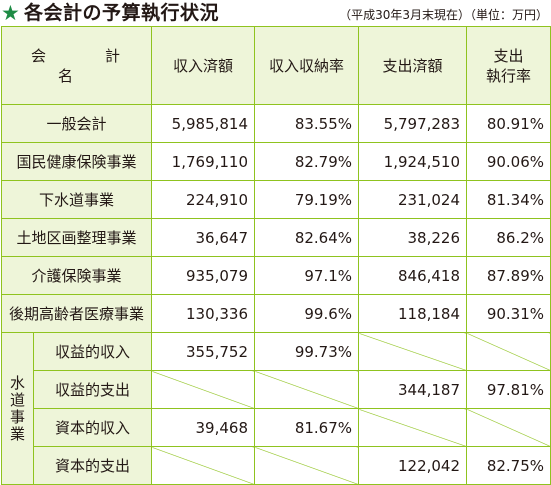 The height and width of the screenshot is (485, 551). Describe the element at coordinates (92, 427) in the screenshot. I see `row-name: 資本的収入` at that location.